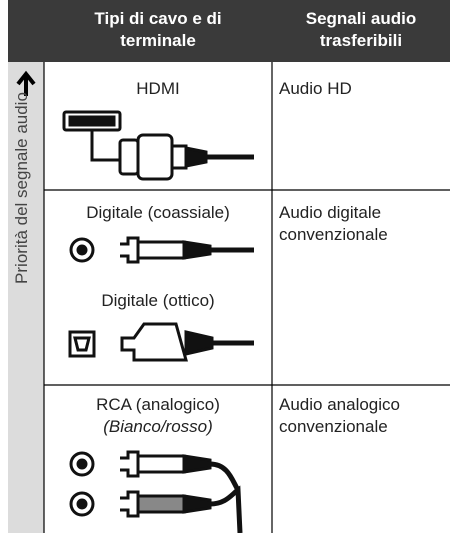  I want to click on header-line: Segnali audio, so click(361, 18).